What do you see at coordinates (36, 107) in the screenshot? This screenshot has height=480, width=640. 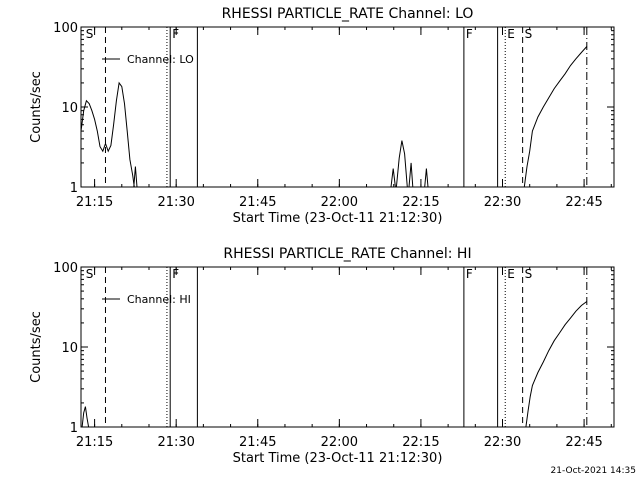 I see `panel-1-y-axis-label: Counts/sec` at bounding box center [36, 107].